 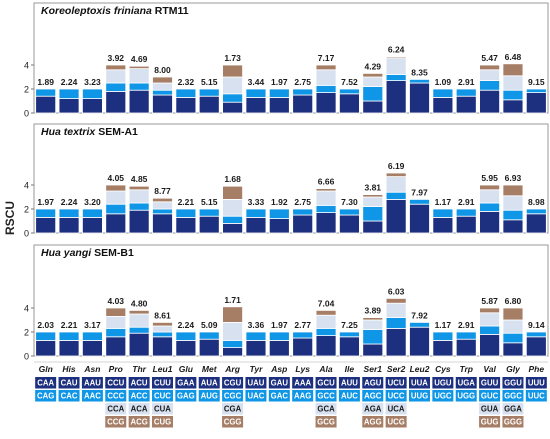 What do you see at coordinates (280, 396) in the screenshot?
I see `codon-label: GAC` at bounding box center [280, 396].